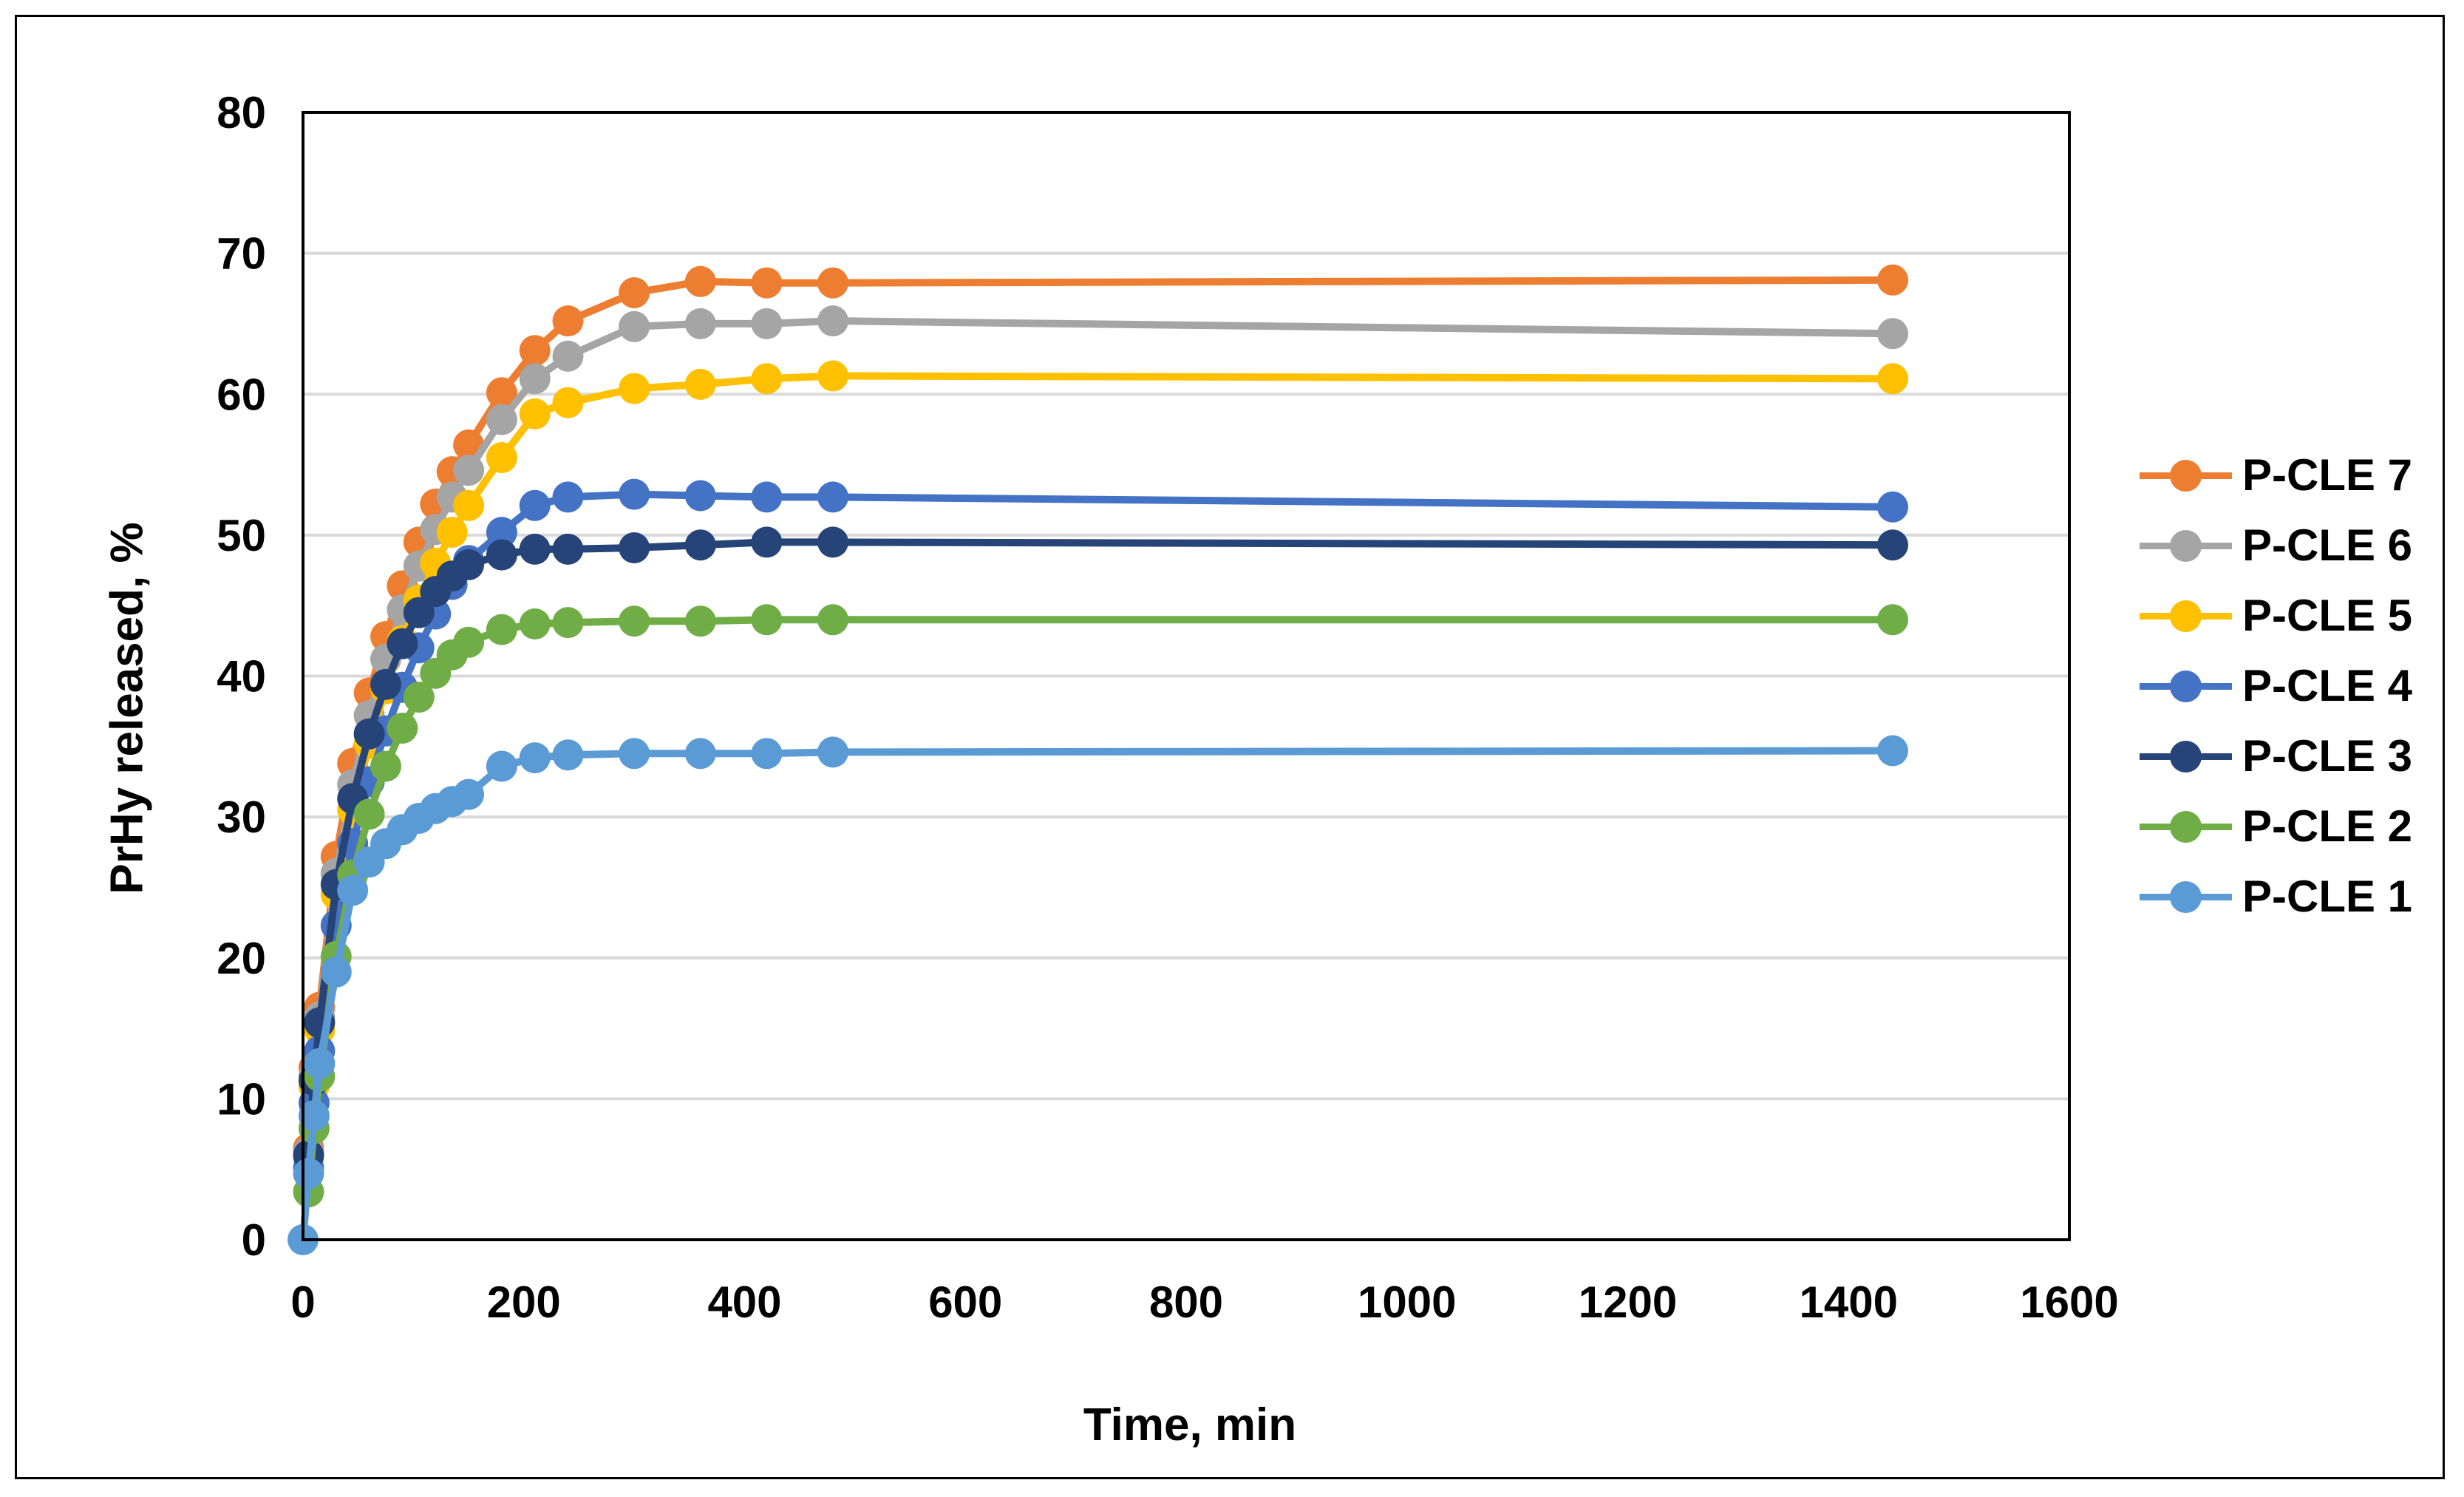 The image size is (2464, 1497). What do you see at coordinates (302, 1302) in the screenshot?
I see `x-tick-label-0: 0` at bounding box center [302, 1302].